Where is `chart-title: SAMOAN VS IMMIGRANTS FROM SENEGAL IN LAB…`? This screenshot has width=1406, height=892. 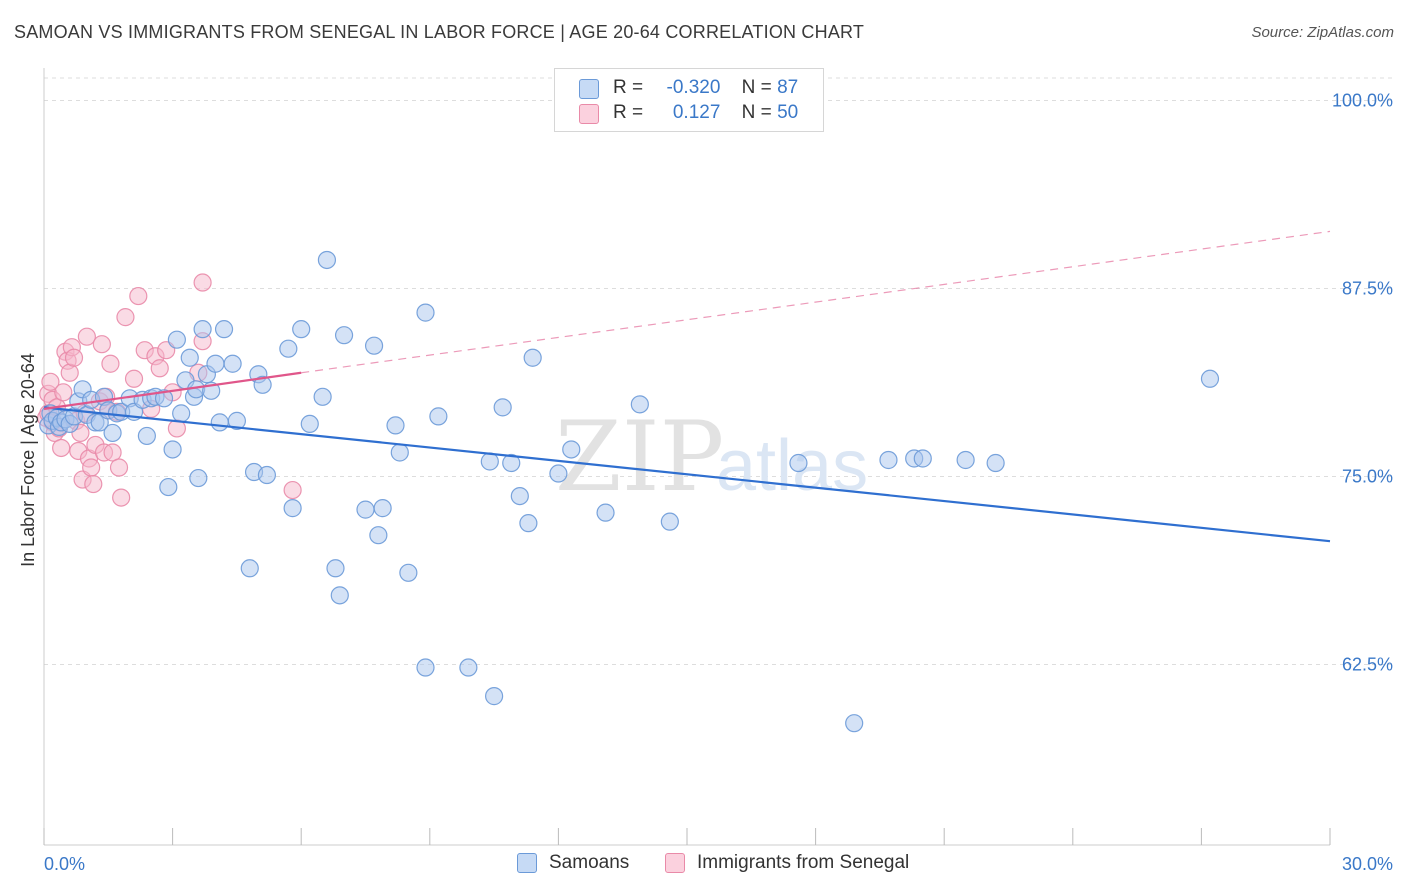
chart-title: SAMOAN VS IMMIGRANTS FROM SENEGAL IN LAB… is located at coordinates (439, 32).